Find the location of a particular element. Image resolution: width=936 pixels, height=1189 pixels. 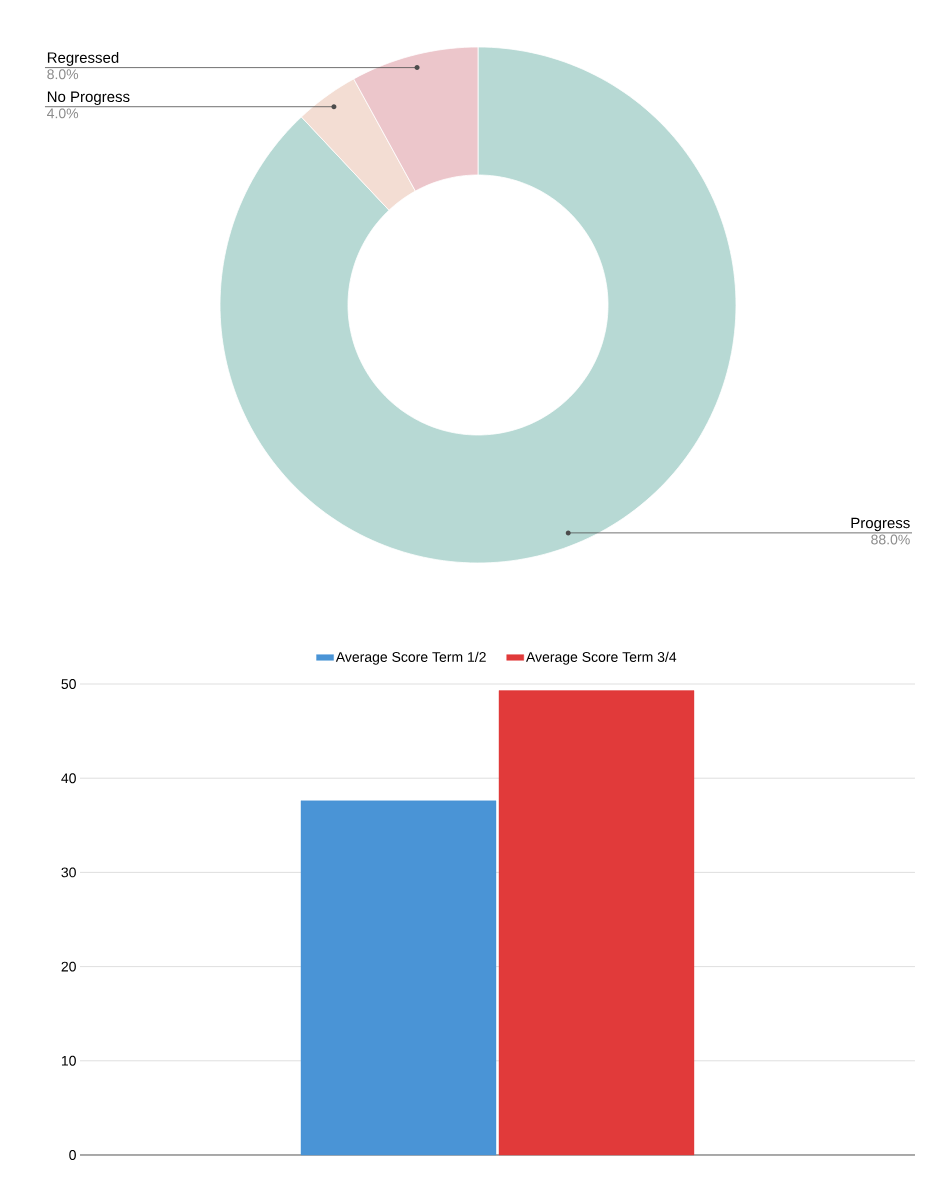

y-tick-label: 0 is located at coordinates (72, 1155).